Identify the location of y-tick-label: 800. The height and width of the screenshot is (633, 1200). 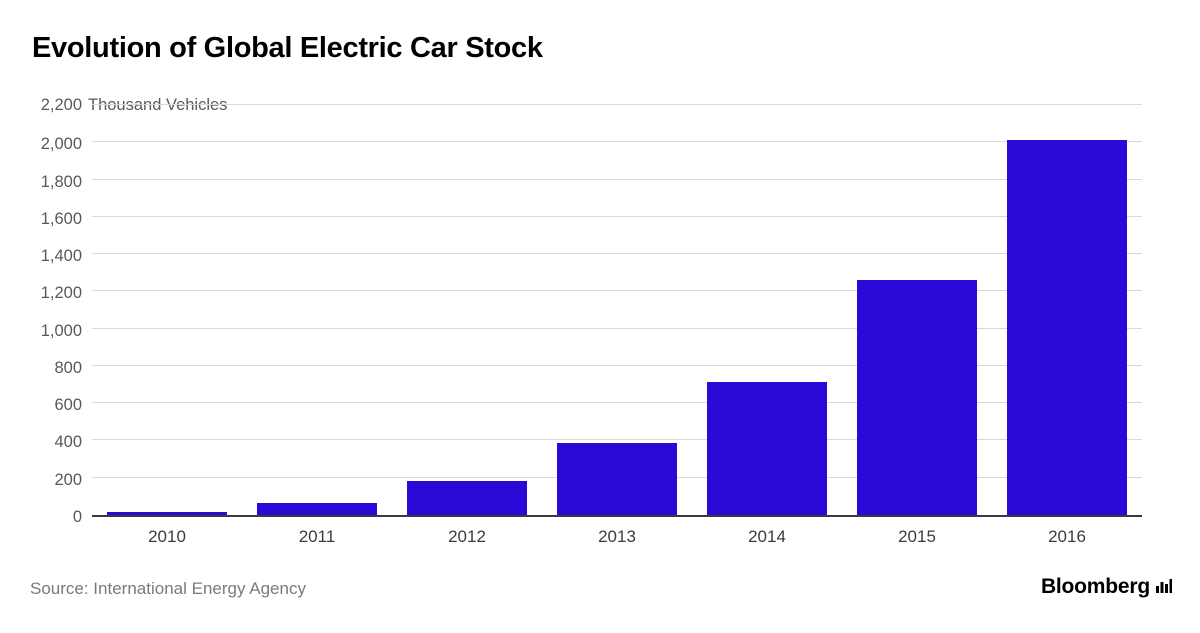
(68, 367).